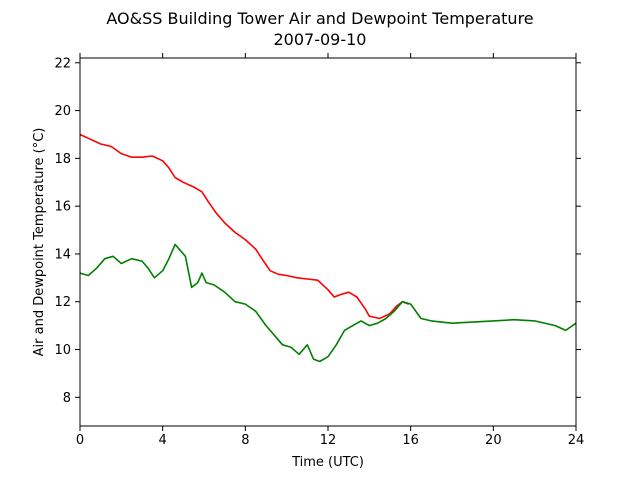 The height and width of the screenshot is (480, 640). What do you see at coordinates (62, 207) in the screenshot?
I see `y-tick-label: 16` at bounding box center [62, 207].